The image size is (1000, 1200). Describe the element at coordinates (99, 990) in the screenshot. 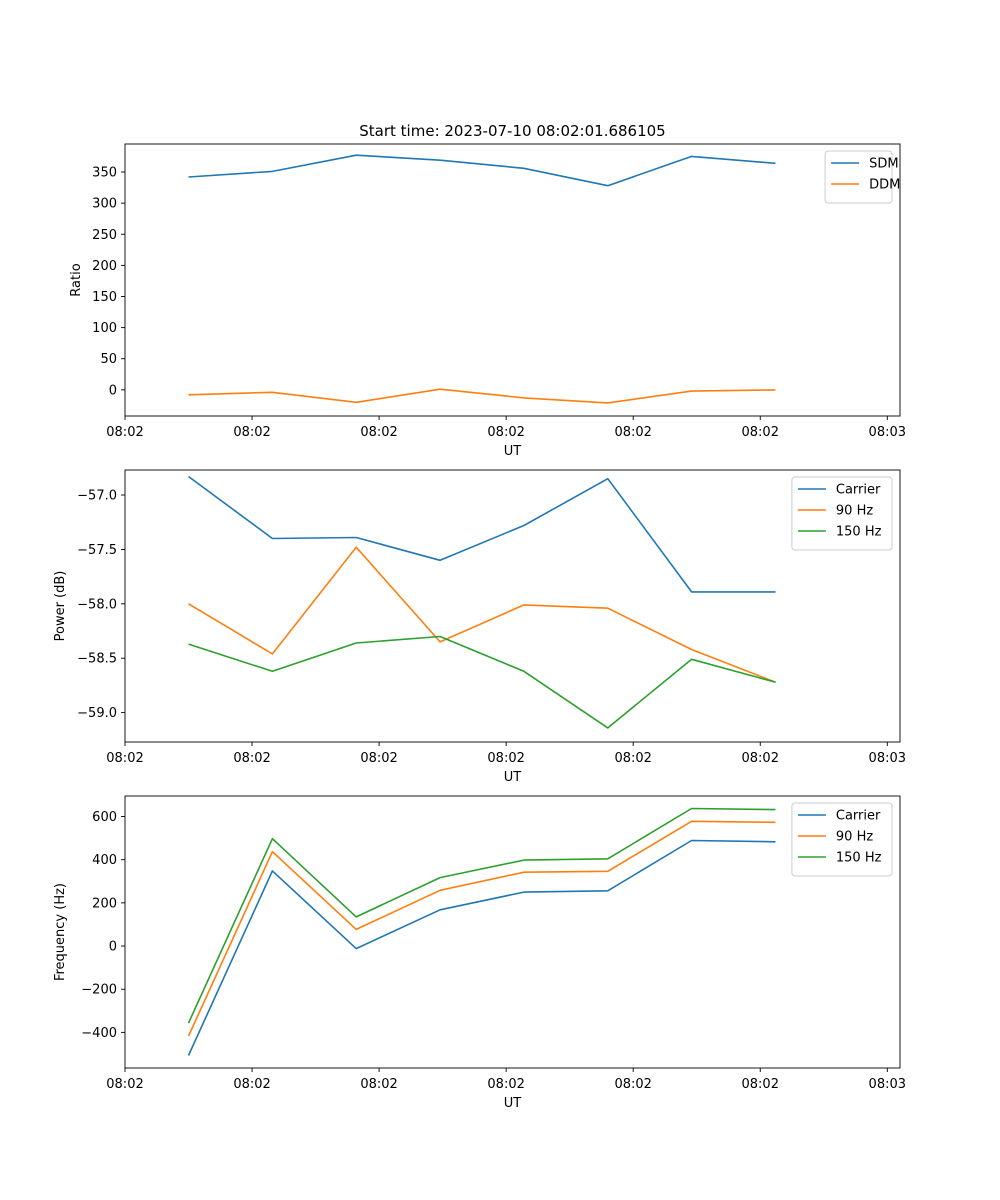

I see `y-tick-label: −200` at that location.